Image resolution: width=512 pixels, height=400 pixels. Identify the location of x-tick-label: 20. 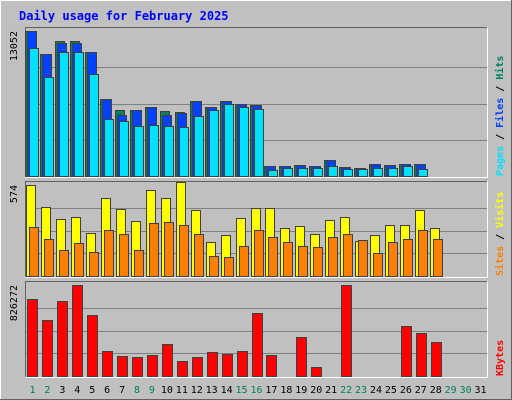
(316, 390).